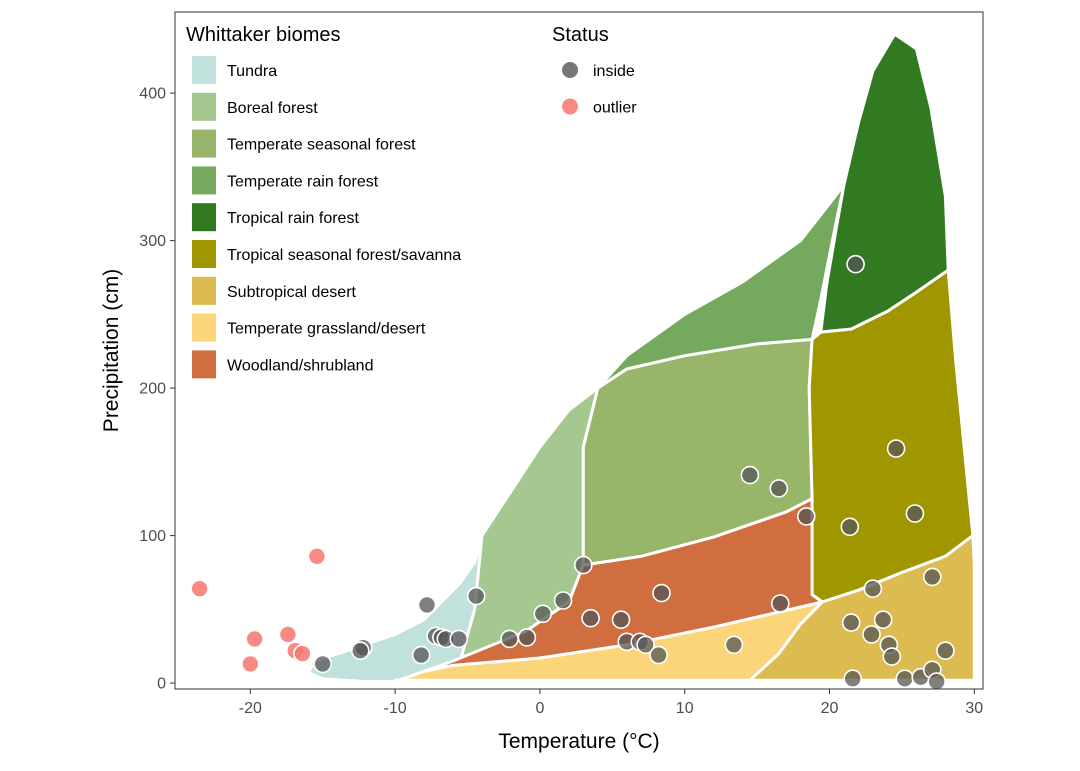 This screenshot has height=771, width=1080. What do you see at coordinates (292, 292) in the screenshot?
I see `legend-label-subtropical-desert: Subtropical desert` at bounding box center [292, 292].